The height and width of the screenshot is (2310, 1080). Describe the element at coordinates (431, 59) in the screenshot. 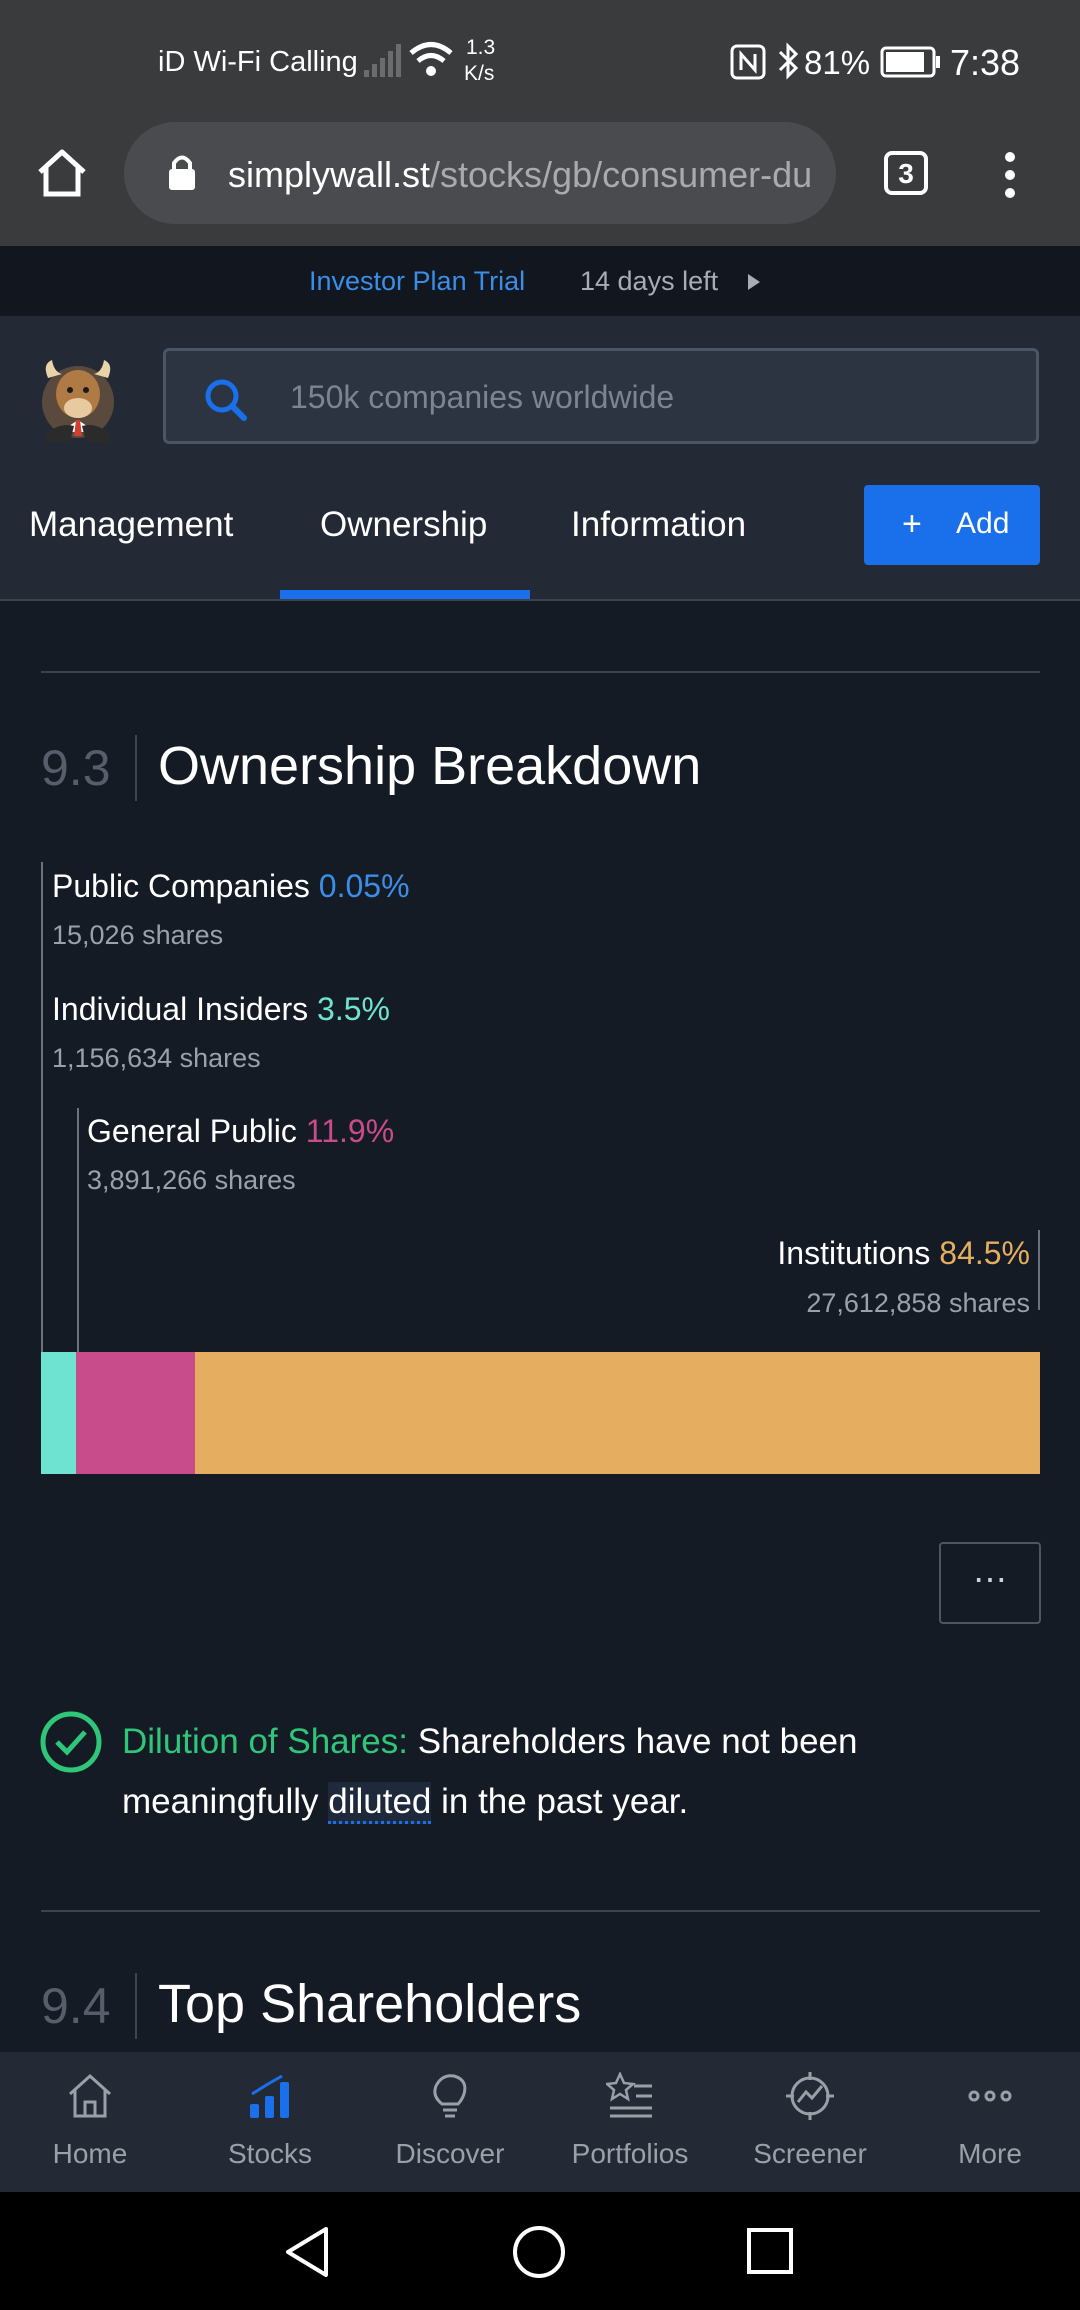

I see `wifi-icon` at that location.